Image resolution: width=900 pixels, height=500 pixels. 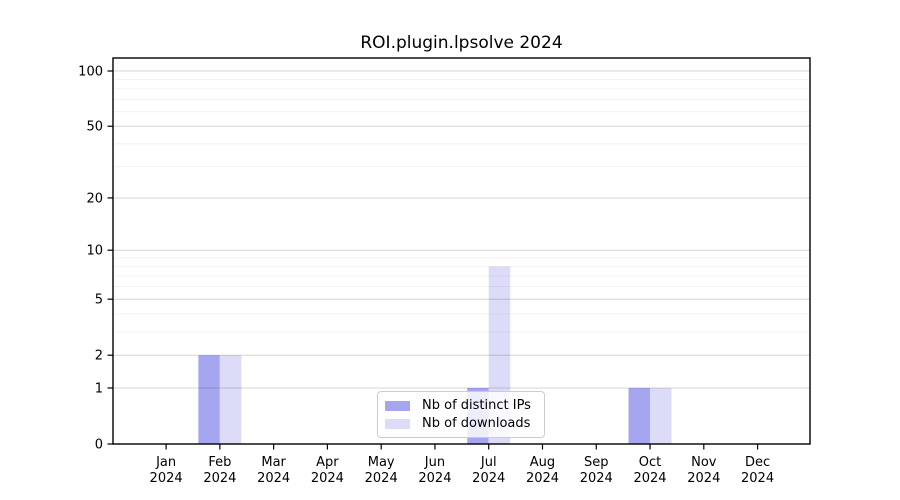 I want to click on legend-swatch-downloads-icon, so click(x=397, y=423).